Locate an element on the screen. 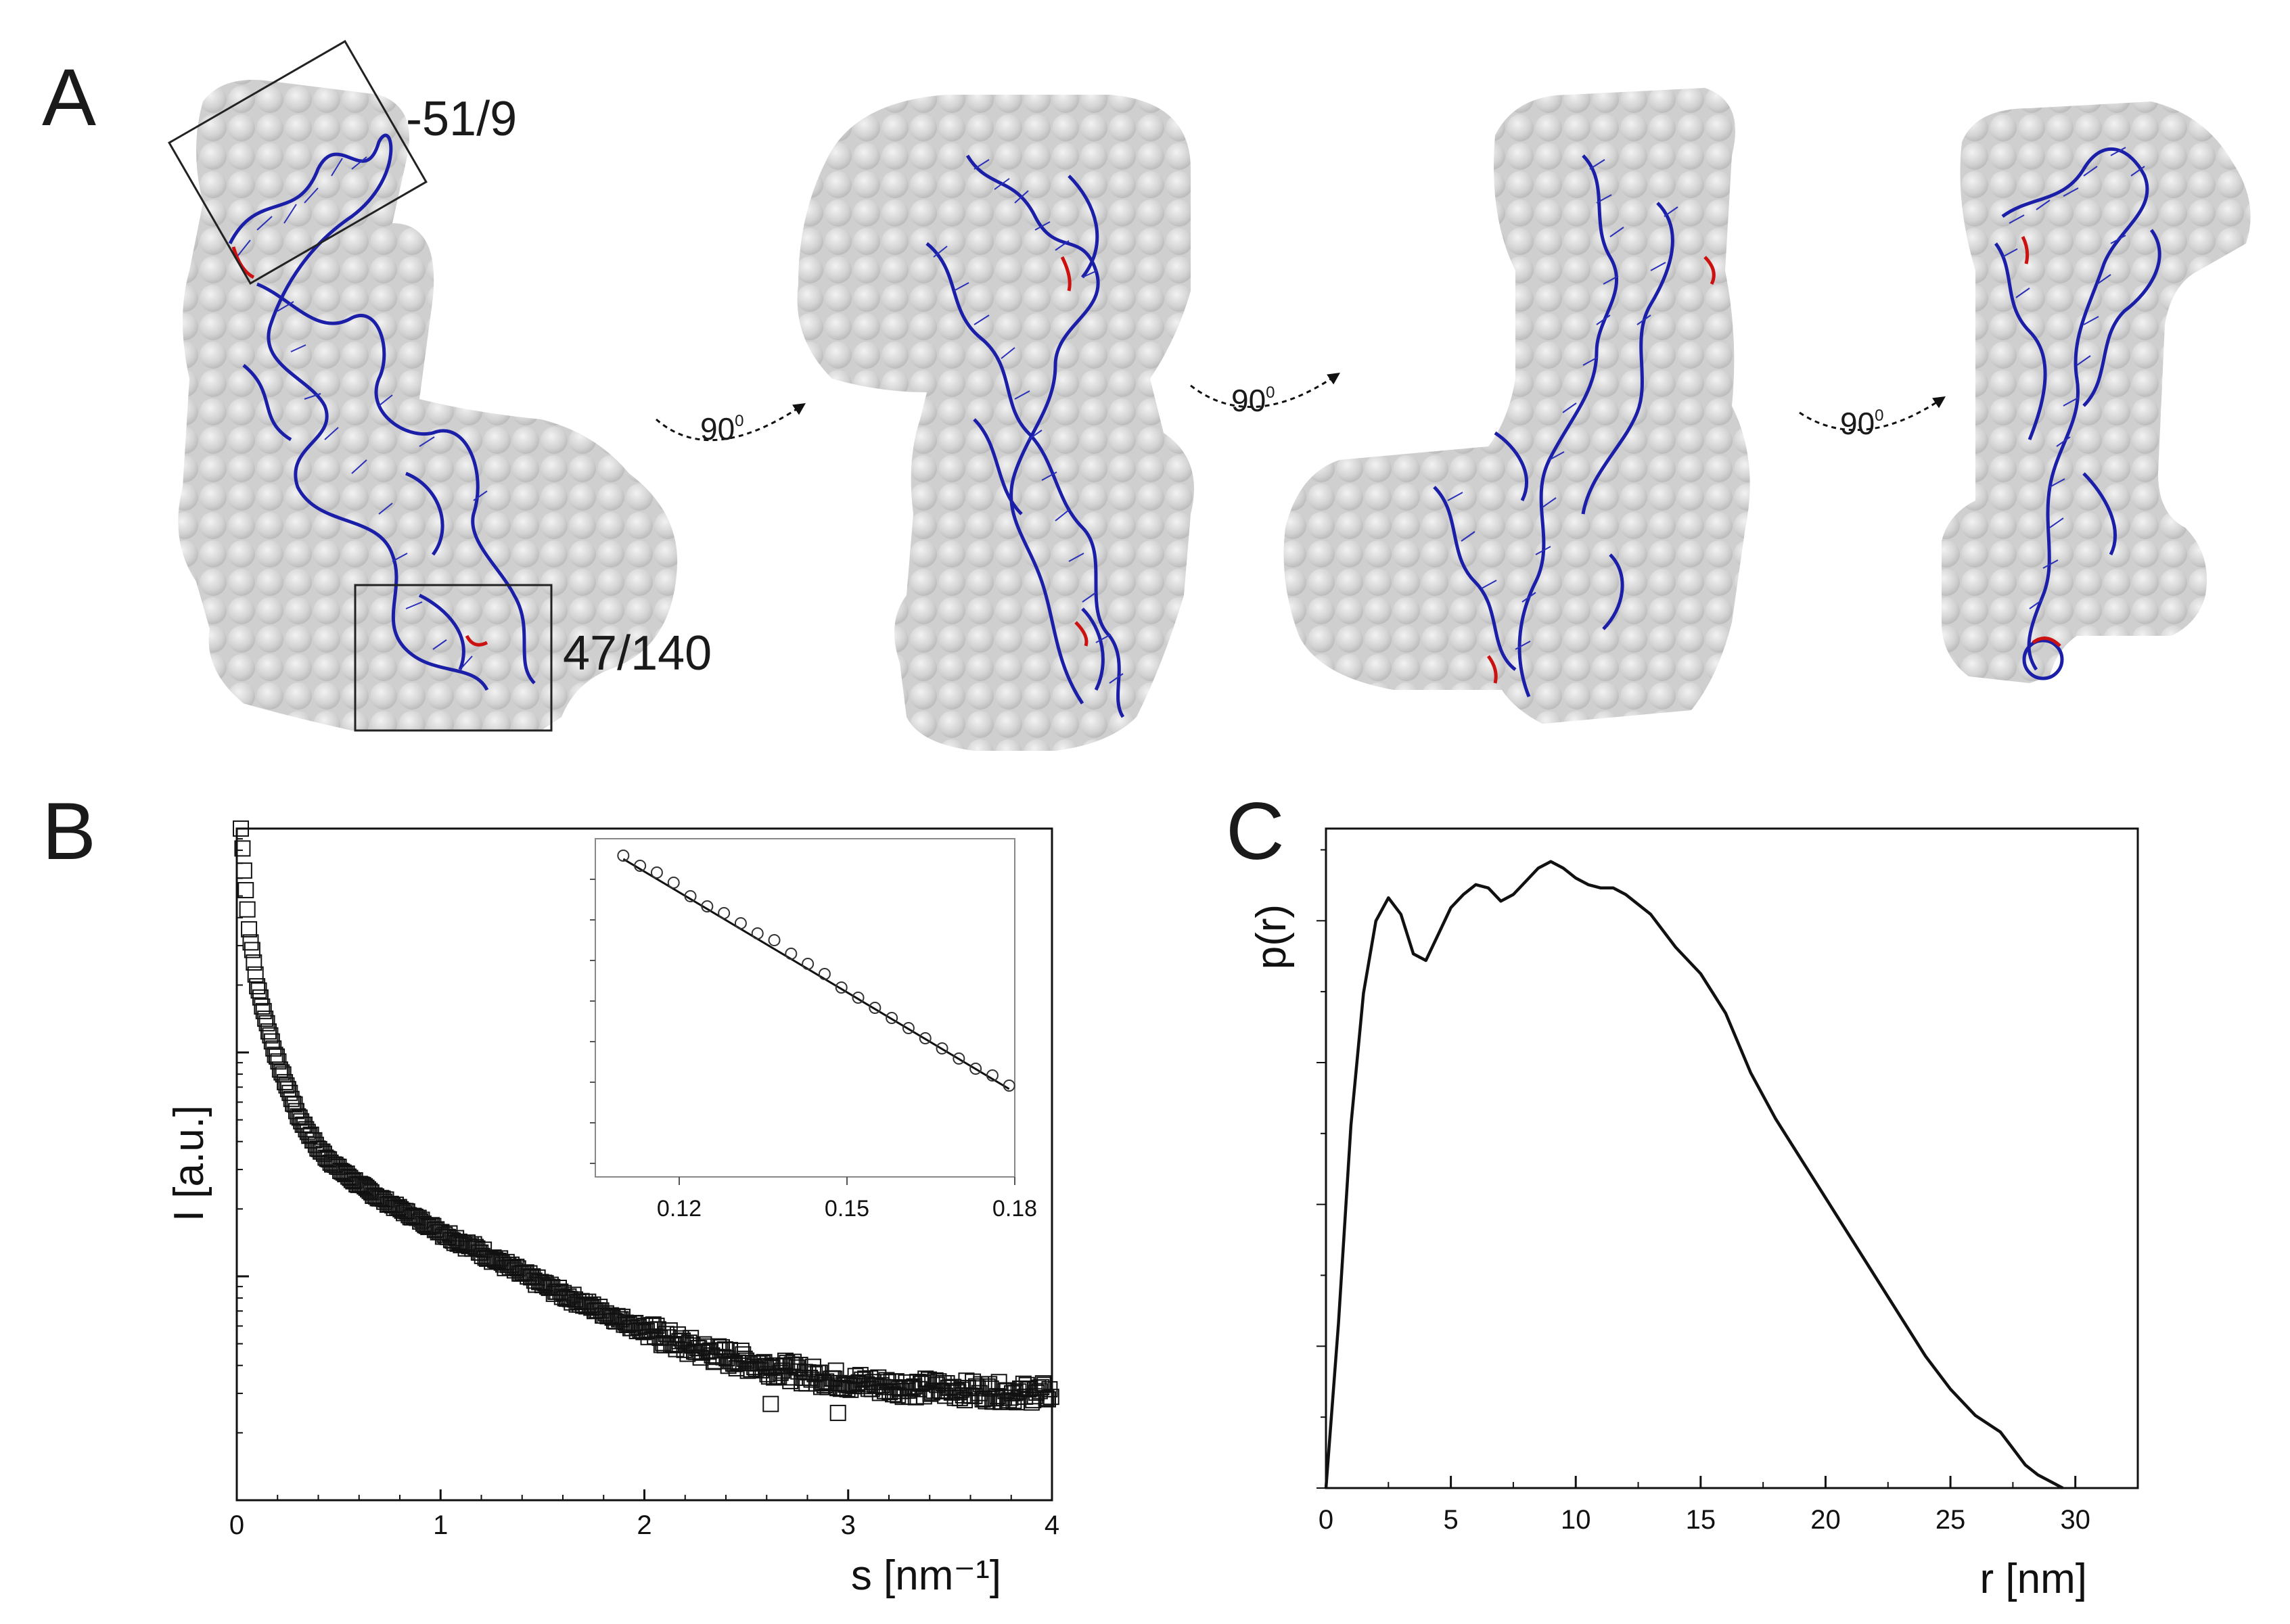 This screenshot has height=1624, width=2290. y-axis-label: p(r) is located at coordinates (1272, 936).